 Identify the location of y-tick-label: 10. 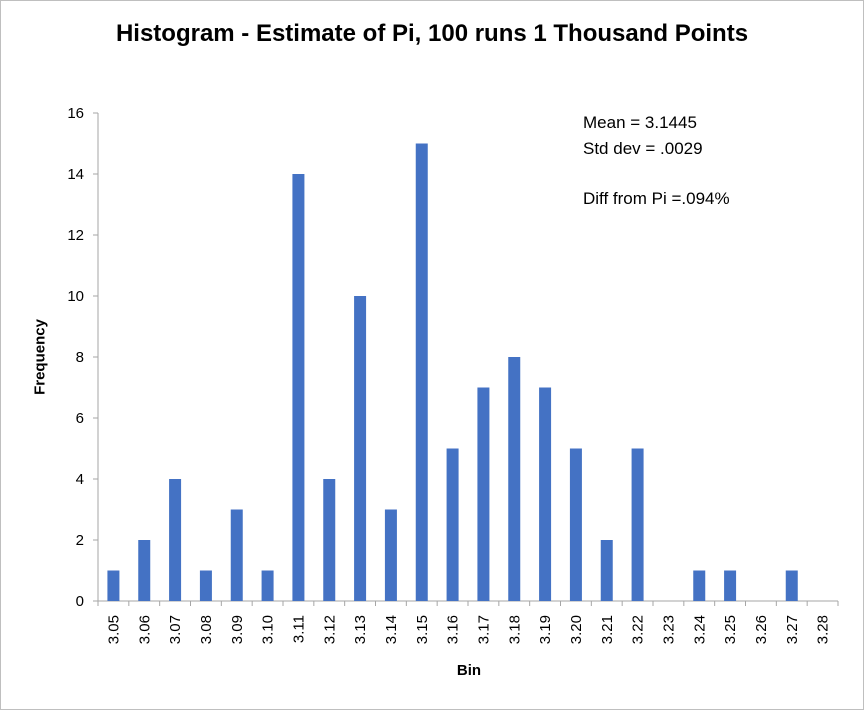
(75, 296).